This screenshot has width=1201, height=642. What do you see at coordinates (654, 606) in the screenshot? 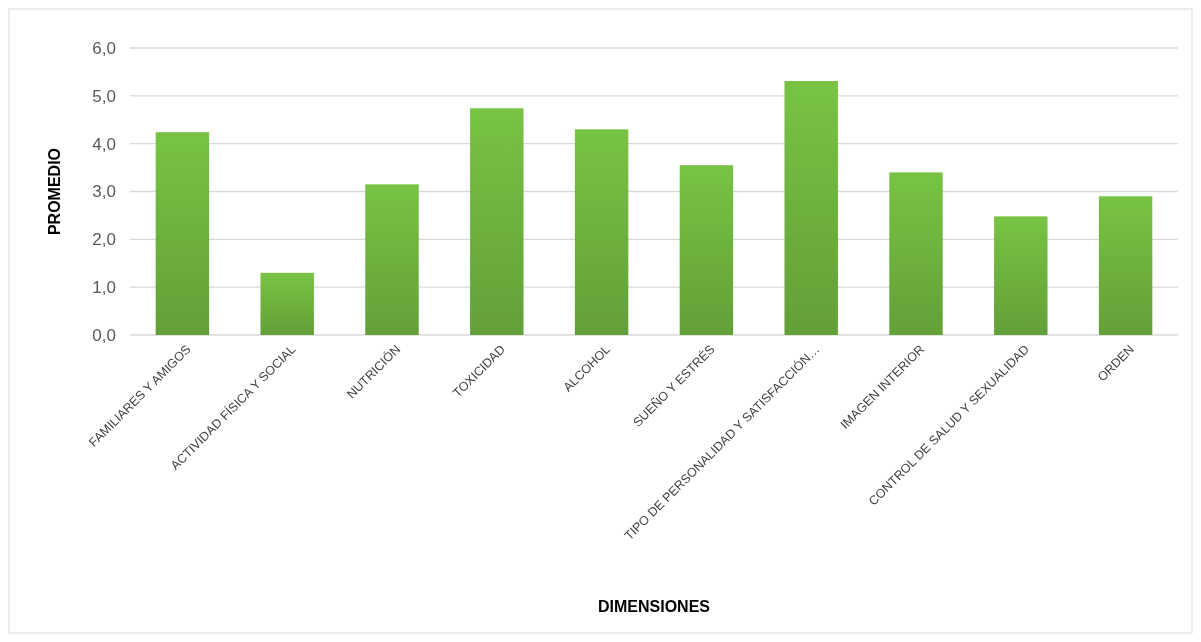
I see `x-axis-title: DIMENSIONES` at bounding box center [654, 606].